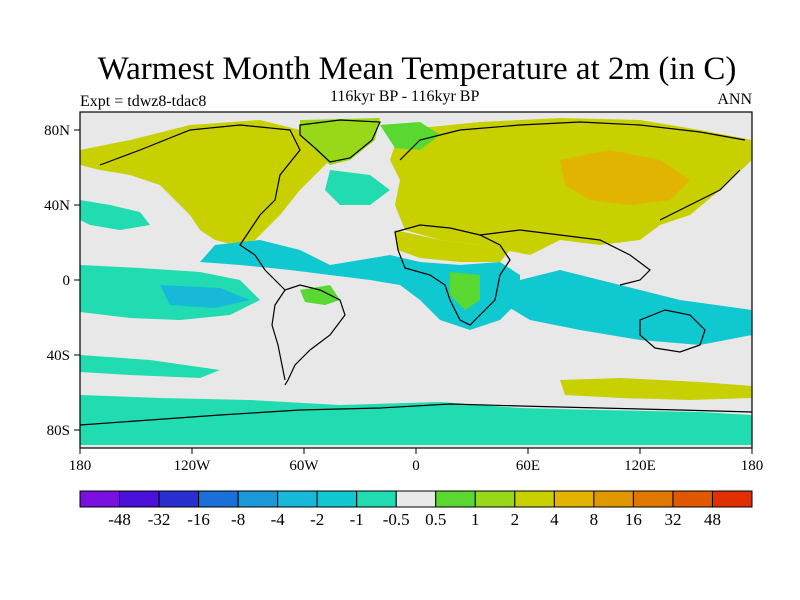  Describe the element at coordinates (435, 519) in the screenshot. I see `colorbar-label: 0.5` at that location.